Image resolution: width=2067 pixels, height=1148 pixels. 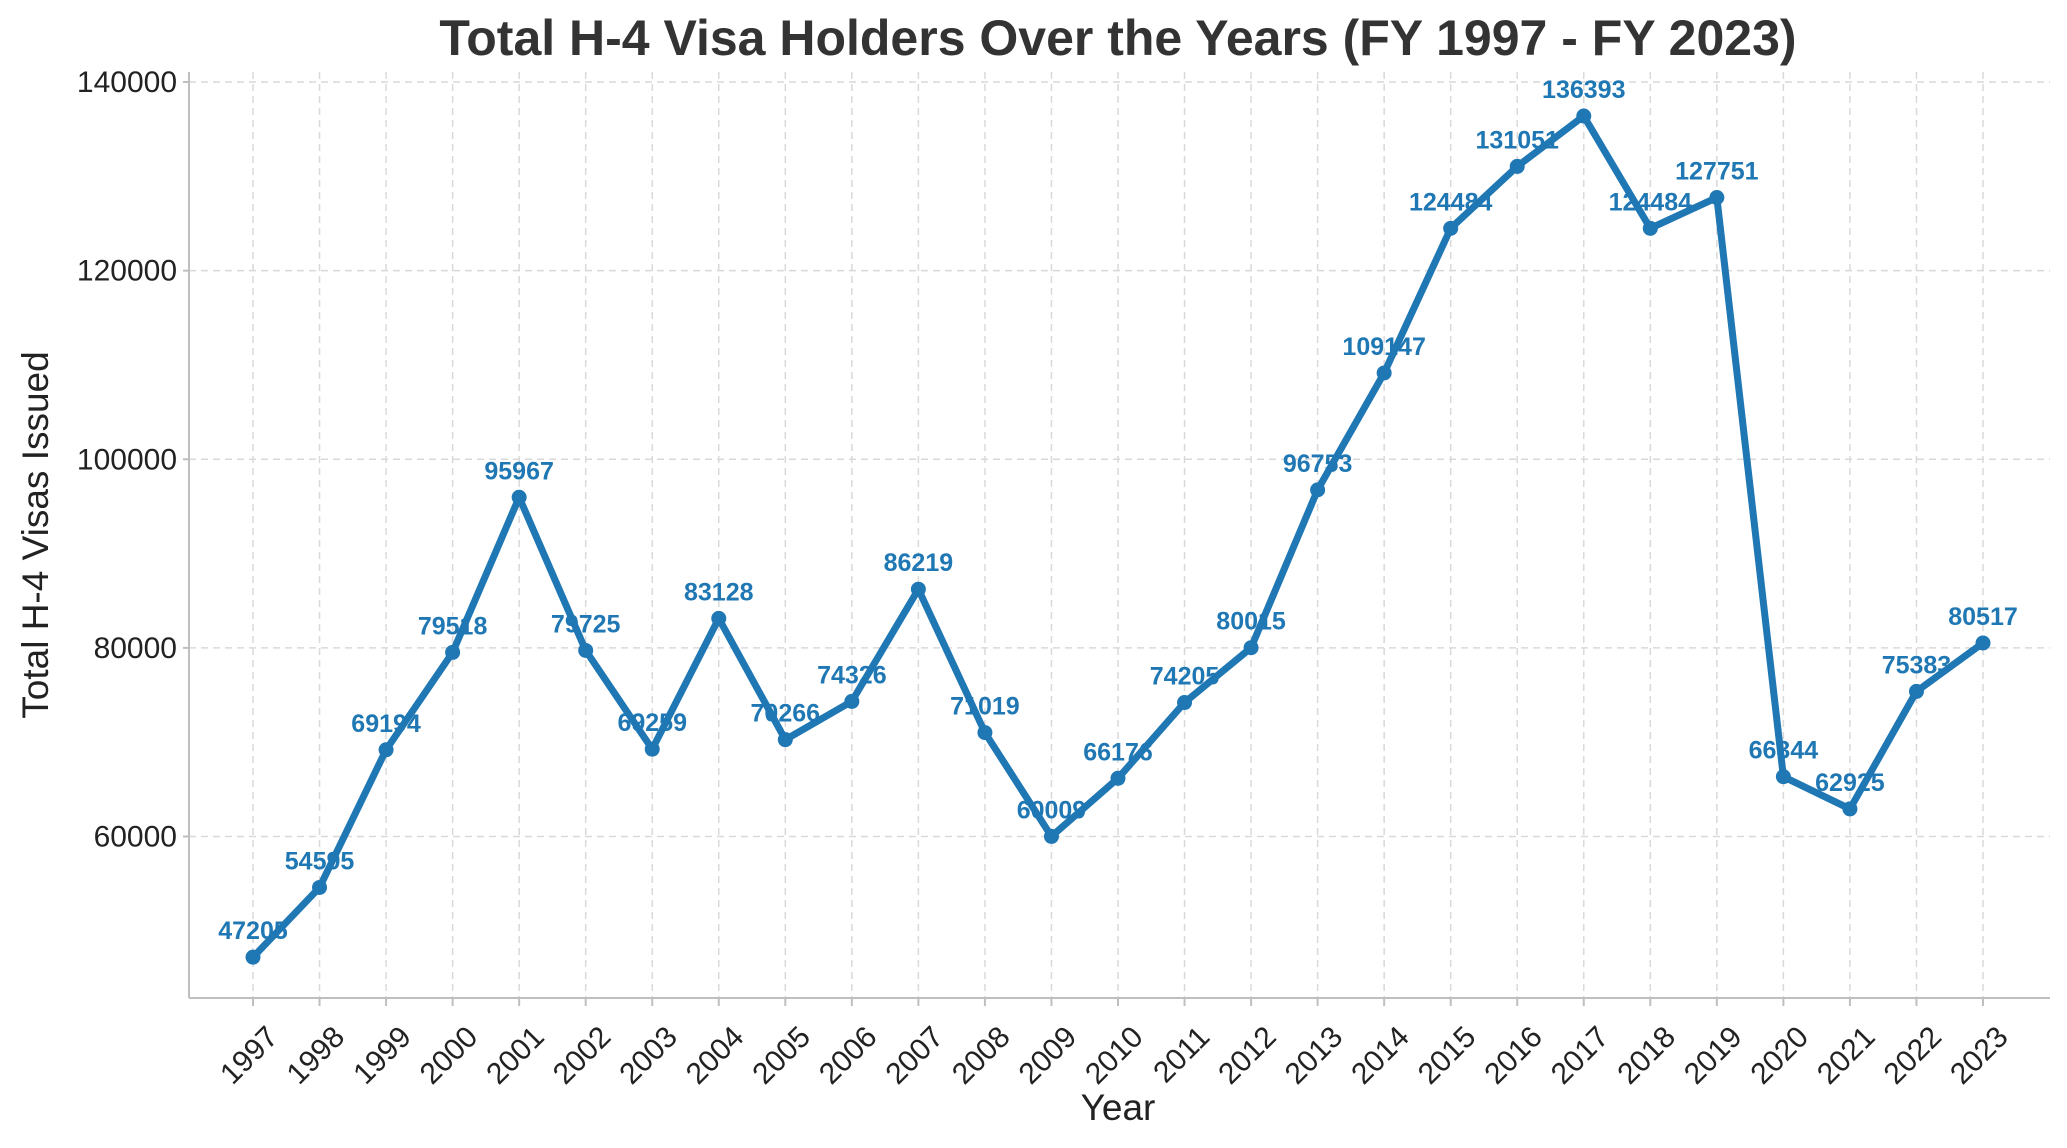 I want to click on x-tick-label: 2018, so click(x=1646, y=1055).